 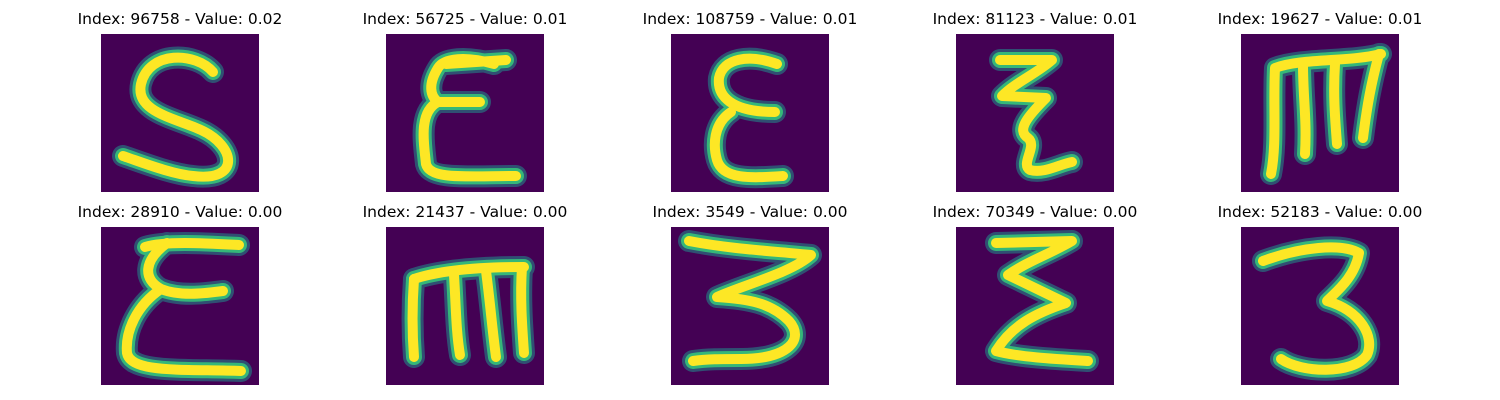 What do you see at coordinates (750, 212) in the screenshot?
I see `panel-title: Index: 3549 - Value: 0.00` at bounding box center [750, 212].